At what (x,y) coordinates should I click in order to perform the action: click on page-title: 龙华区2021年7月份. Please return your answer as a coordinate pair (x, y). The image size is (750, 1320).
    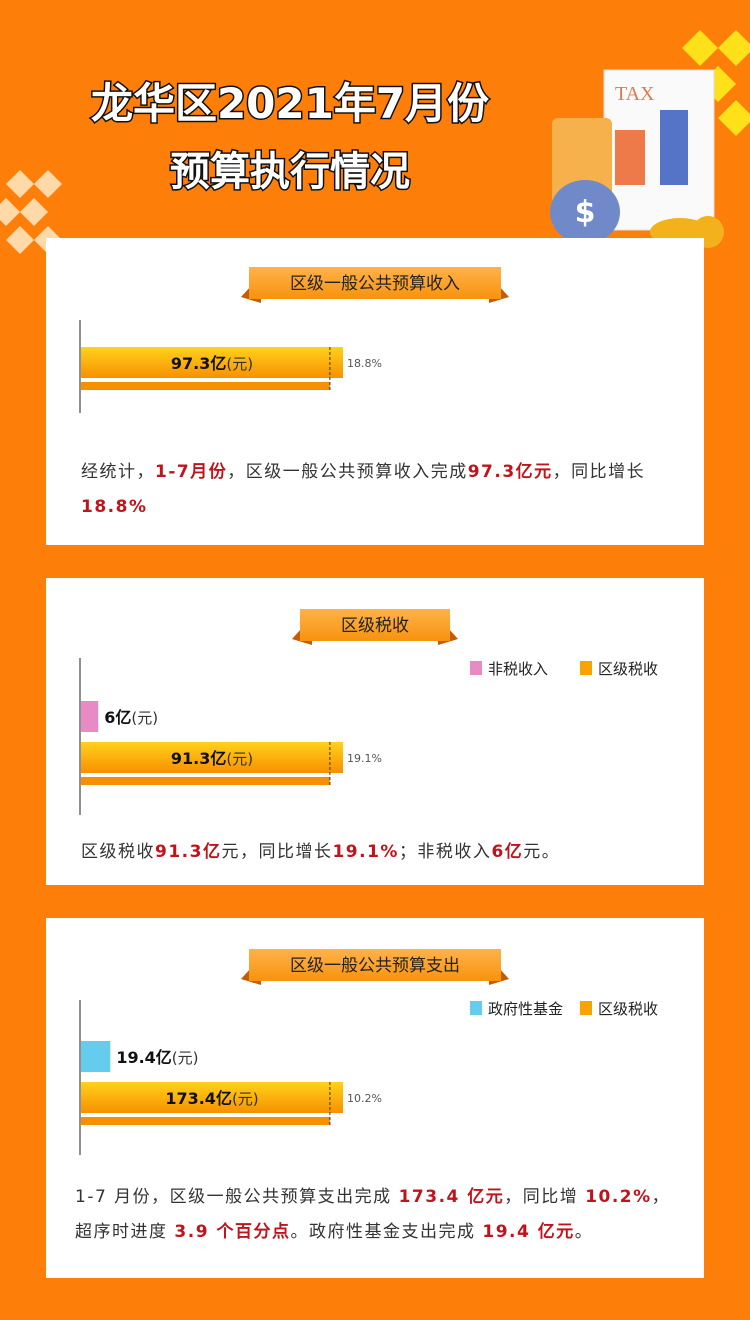
    Looking at the image, I should click on (290, 103).